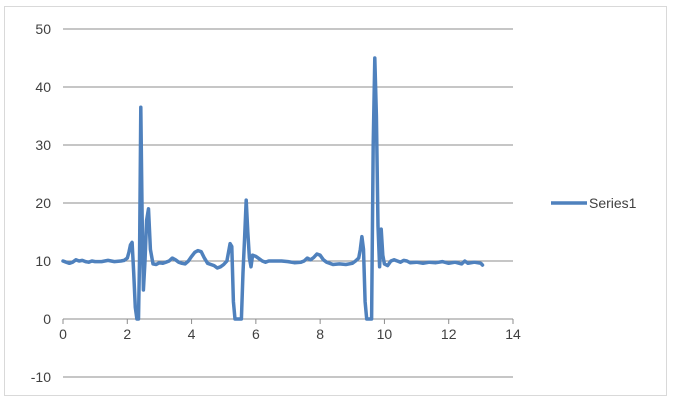 This screenshot has width=675, height=399. I want to click on x-tick-label: 4, so click(192, 334).